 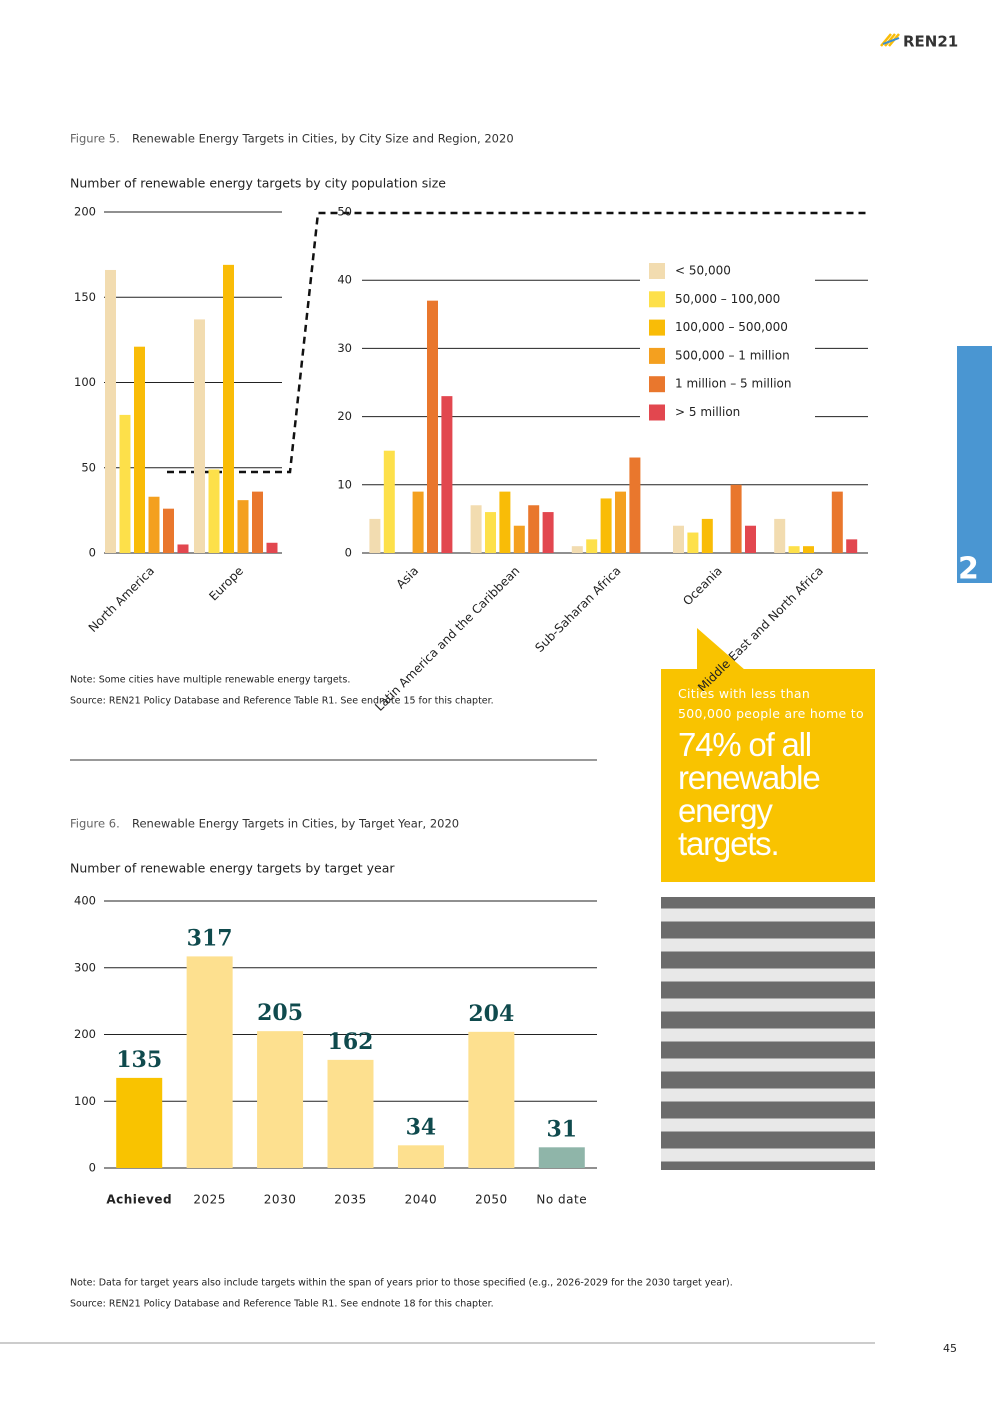 I want to click on callout-box, so click(x=768, y=775).